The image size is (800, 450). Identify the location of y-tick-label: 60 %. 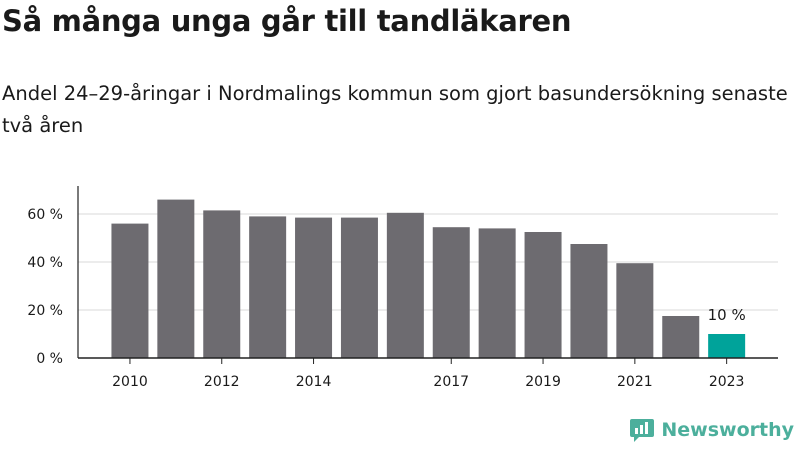
(45, 215).